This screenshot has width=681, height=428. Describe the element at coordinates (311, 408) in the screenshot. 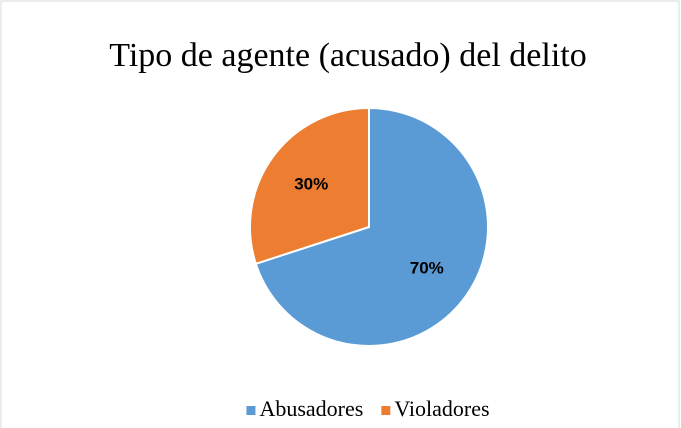

I see `legend-label: Abusadores` at that location.